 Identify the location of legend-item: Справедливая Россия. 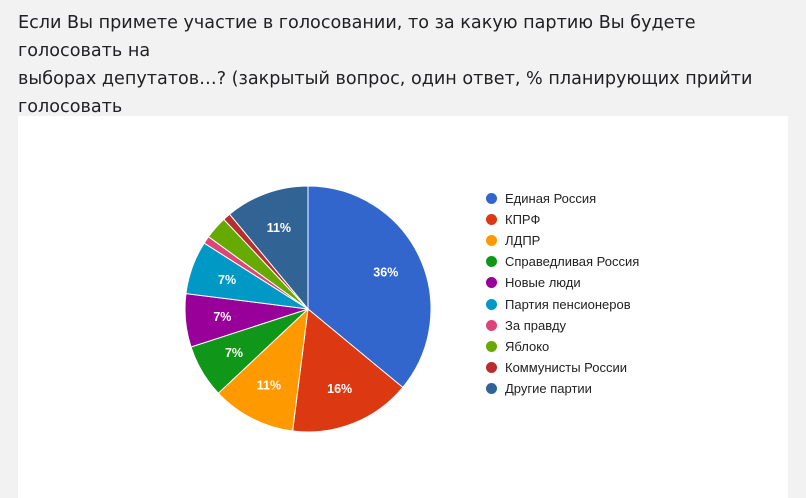
(562, 261).